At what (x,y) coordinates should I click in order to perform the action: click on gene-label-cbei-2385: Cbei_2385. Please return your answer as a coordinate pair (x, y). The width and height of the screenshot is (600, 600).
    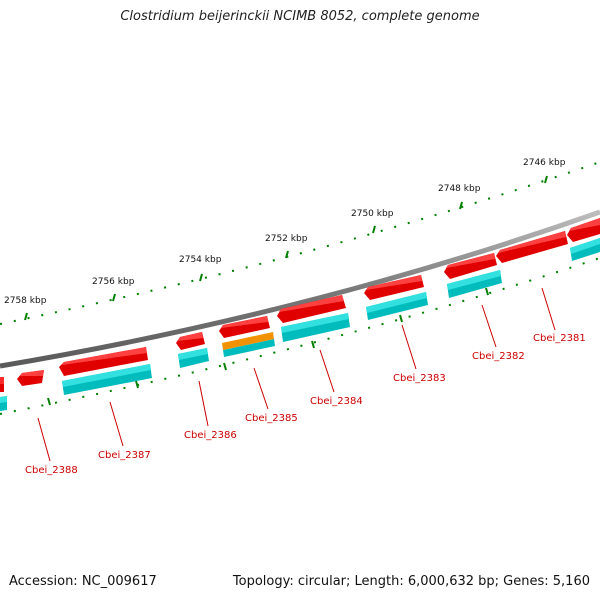
    Looking at the image, I should click on (271, 418).